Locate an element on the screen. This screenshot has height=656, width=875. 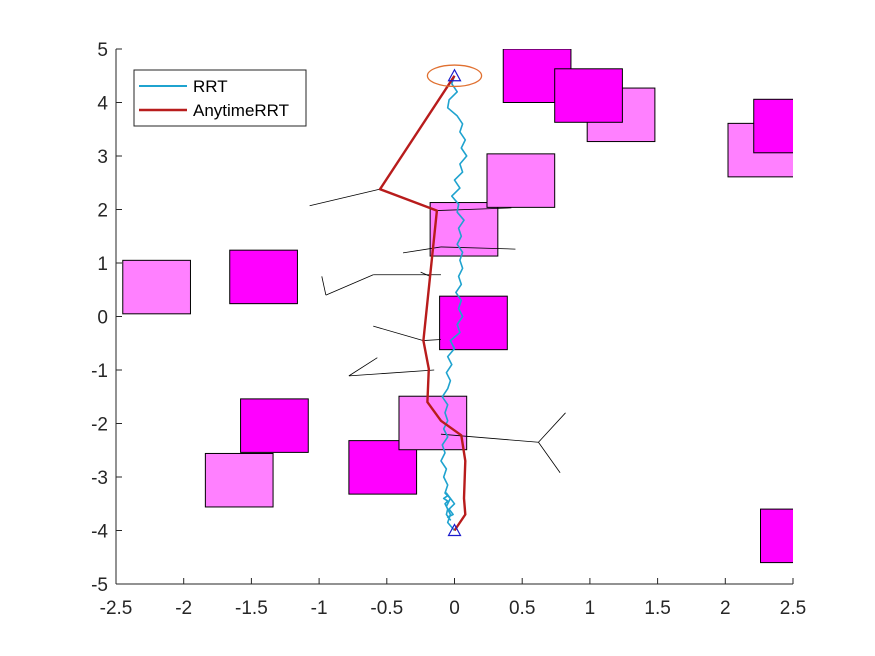
x-tick-label: 0 is located at coordinates (454, 608).